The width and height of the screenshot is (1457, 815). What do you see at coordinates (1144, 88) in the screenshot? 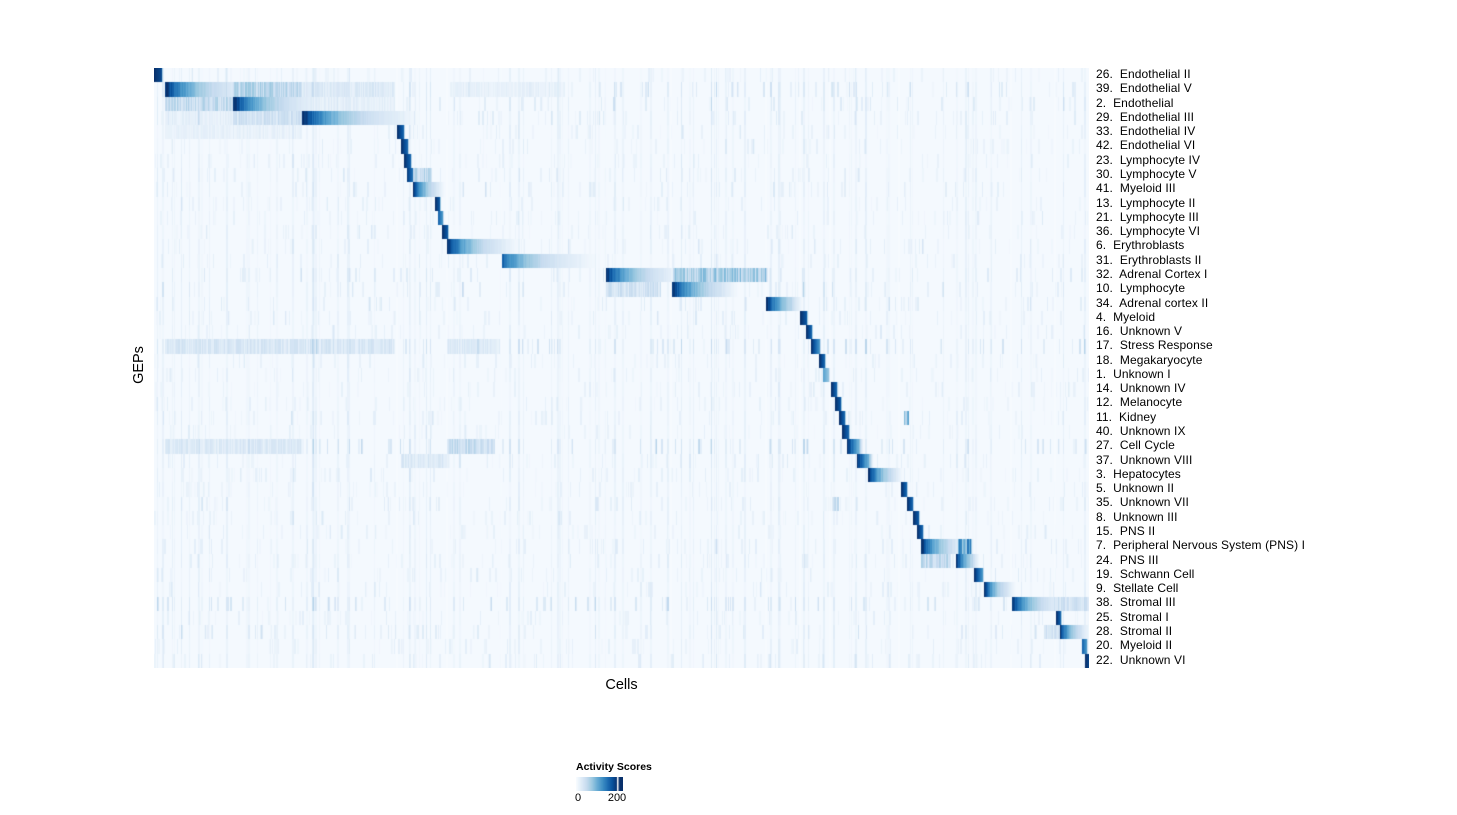
I see `gep-row-label: 39. Endothelial V` at bounding box center [1144, 88].